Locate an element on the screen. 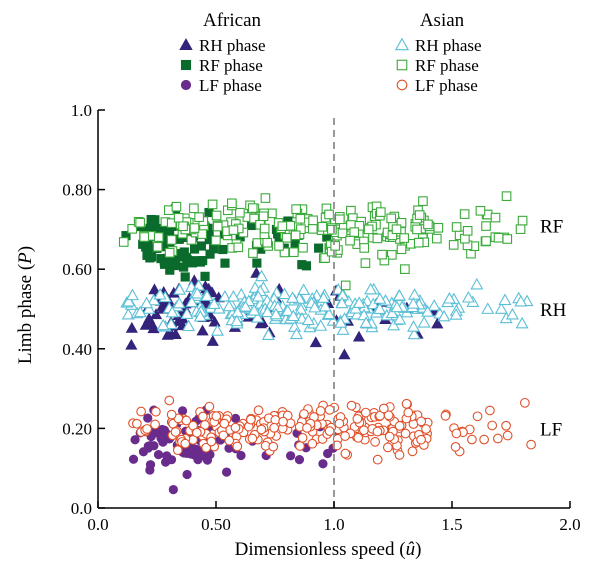 Image resolution: width=590 pixels, height=563 pixels. x-tick-label: 2.0 is located at coordinates (569, 524).